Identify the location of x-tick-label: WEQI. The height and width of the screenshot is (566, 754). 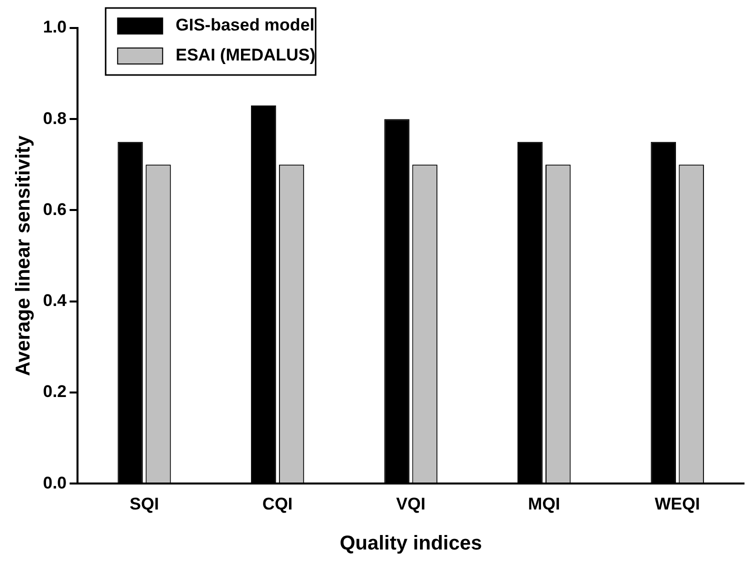
(677, 504).